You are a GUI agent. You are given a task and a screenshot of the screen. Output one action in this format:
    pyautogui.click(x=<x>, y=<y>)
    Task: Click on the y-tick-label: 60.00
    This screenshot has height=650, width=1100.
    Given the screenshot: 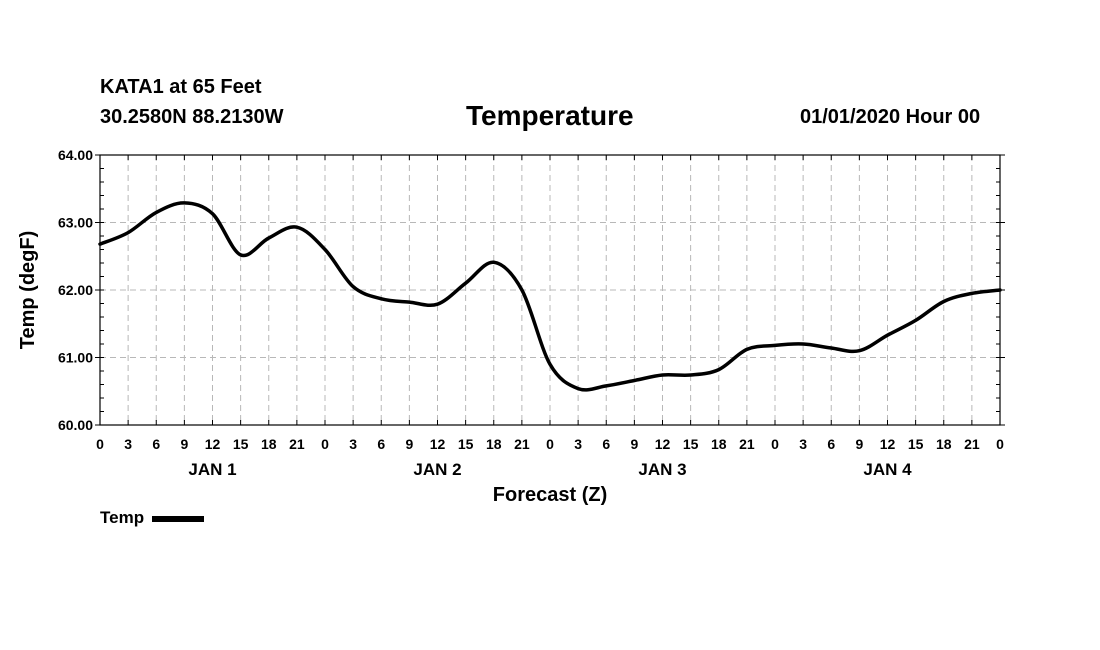 What is the action you would take?
    pyautogui.click(x=75, y=425)
    